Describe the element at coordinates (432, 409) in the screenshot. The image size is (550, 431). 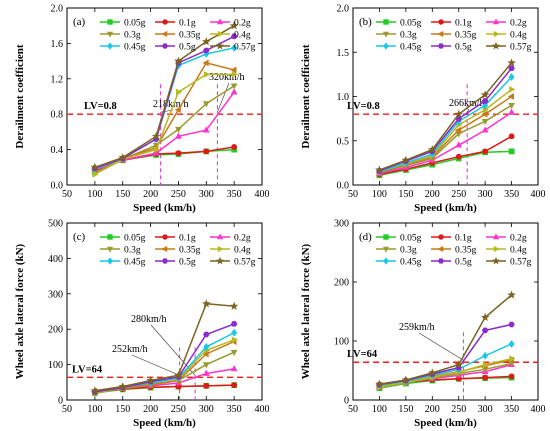
I see `x-tick-label: 200` at that location.